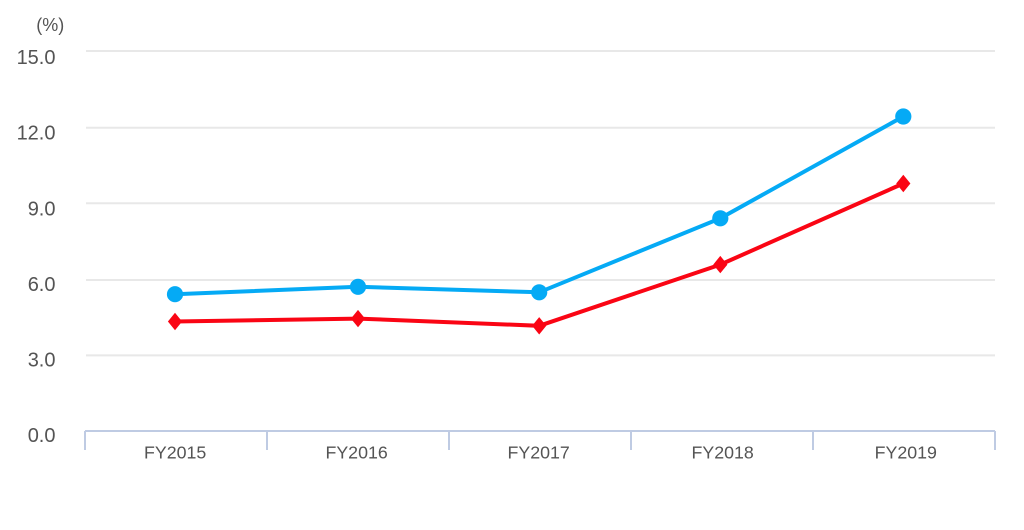  What do you see at coordinates (539, 453) in the screenshot?
I see `svg-text: FY2017` at bounding box center [539, 453].